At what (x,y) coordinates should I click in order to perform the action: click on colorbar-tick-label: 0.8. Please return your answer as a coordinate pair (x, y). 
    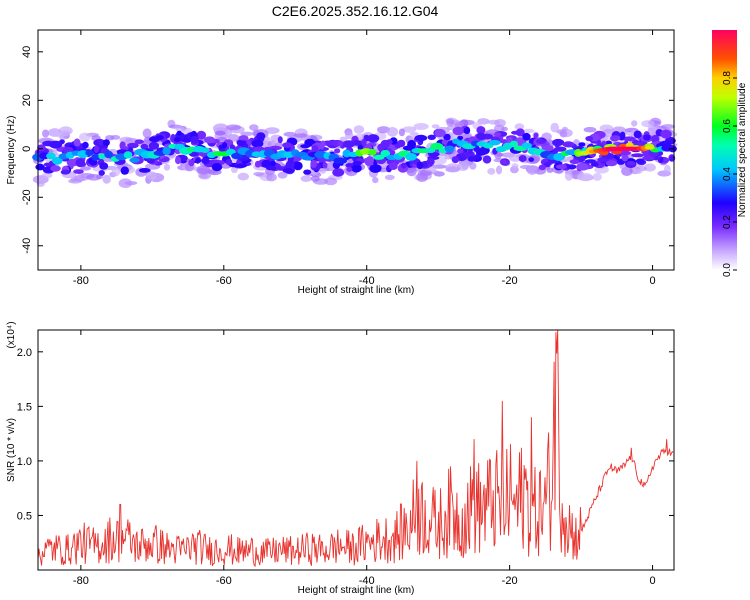
    Looking at the image, I should click on (727, 78).